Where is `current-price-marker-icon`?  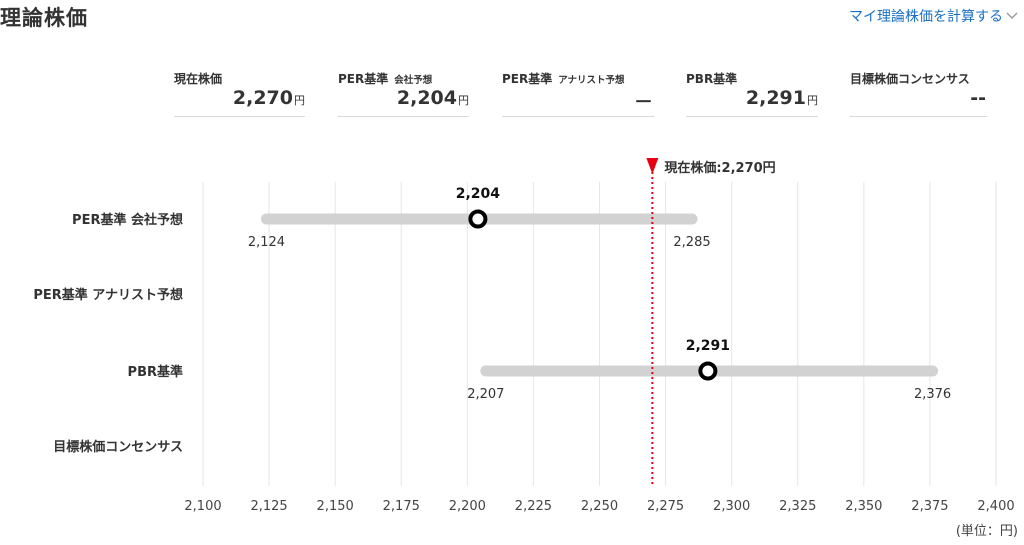 current-price-marker-icon is located at coordinates (652, 166).